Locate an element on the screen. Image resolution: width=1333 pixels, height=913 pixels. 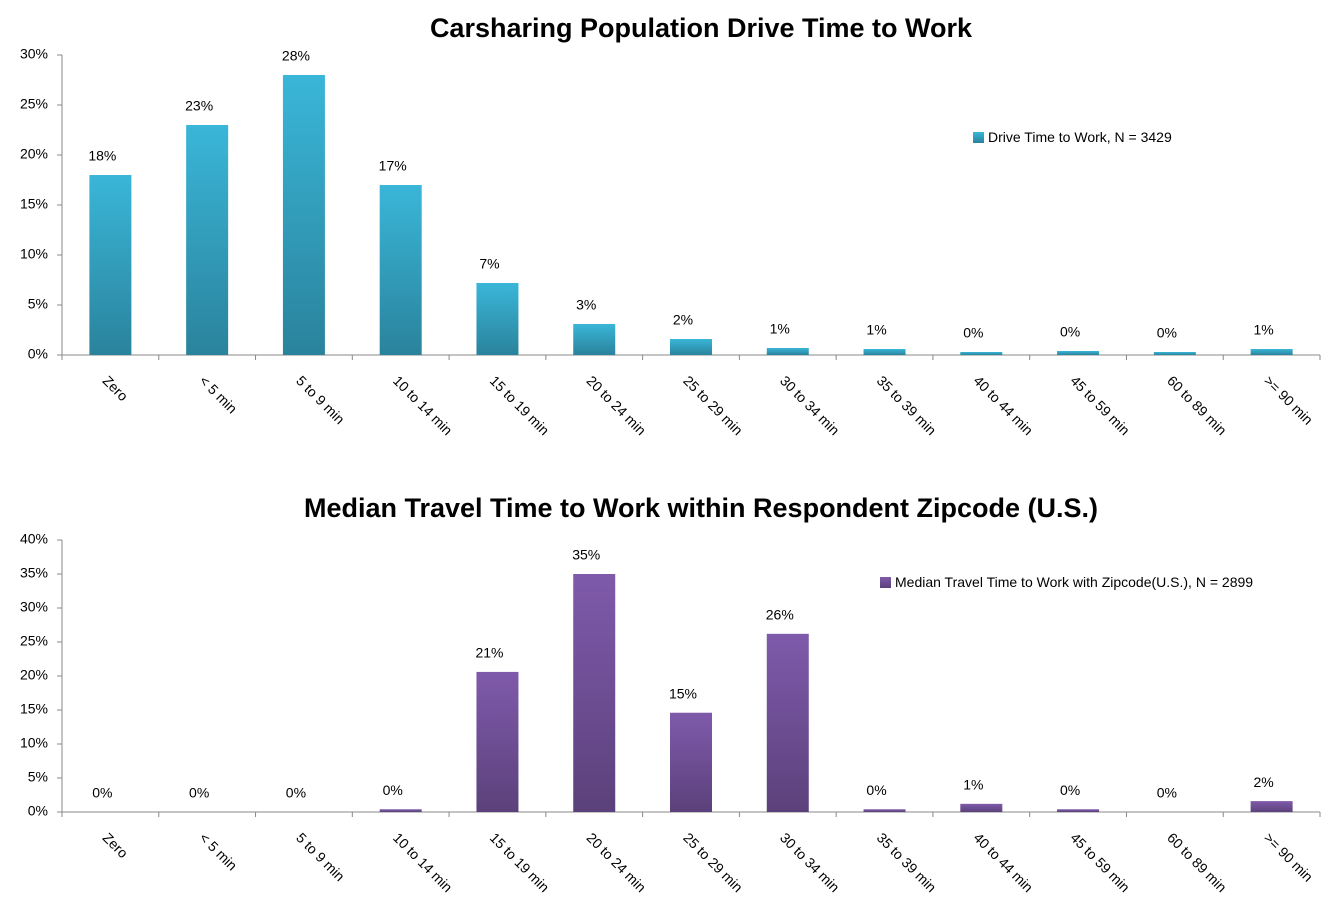
data-label: 18% is located at coordinates (102, 156).